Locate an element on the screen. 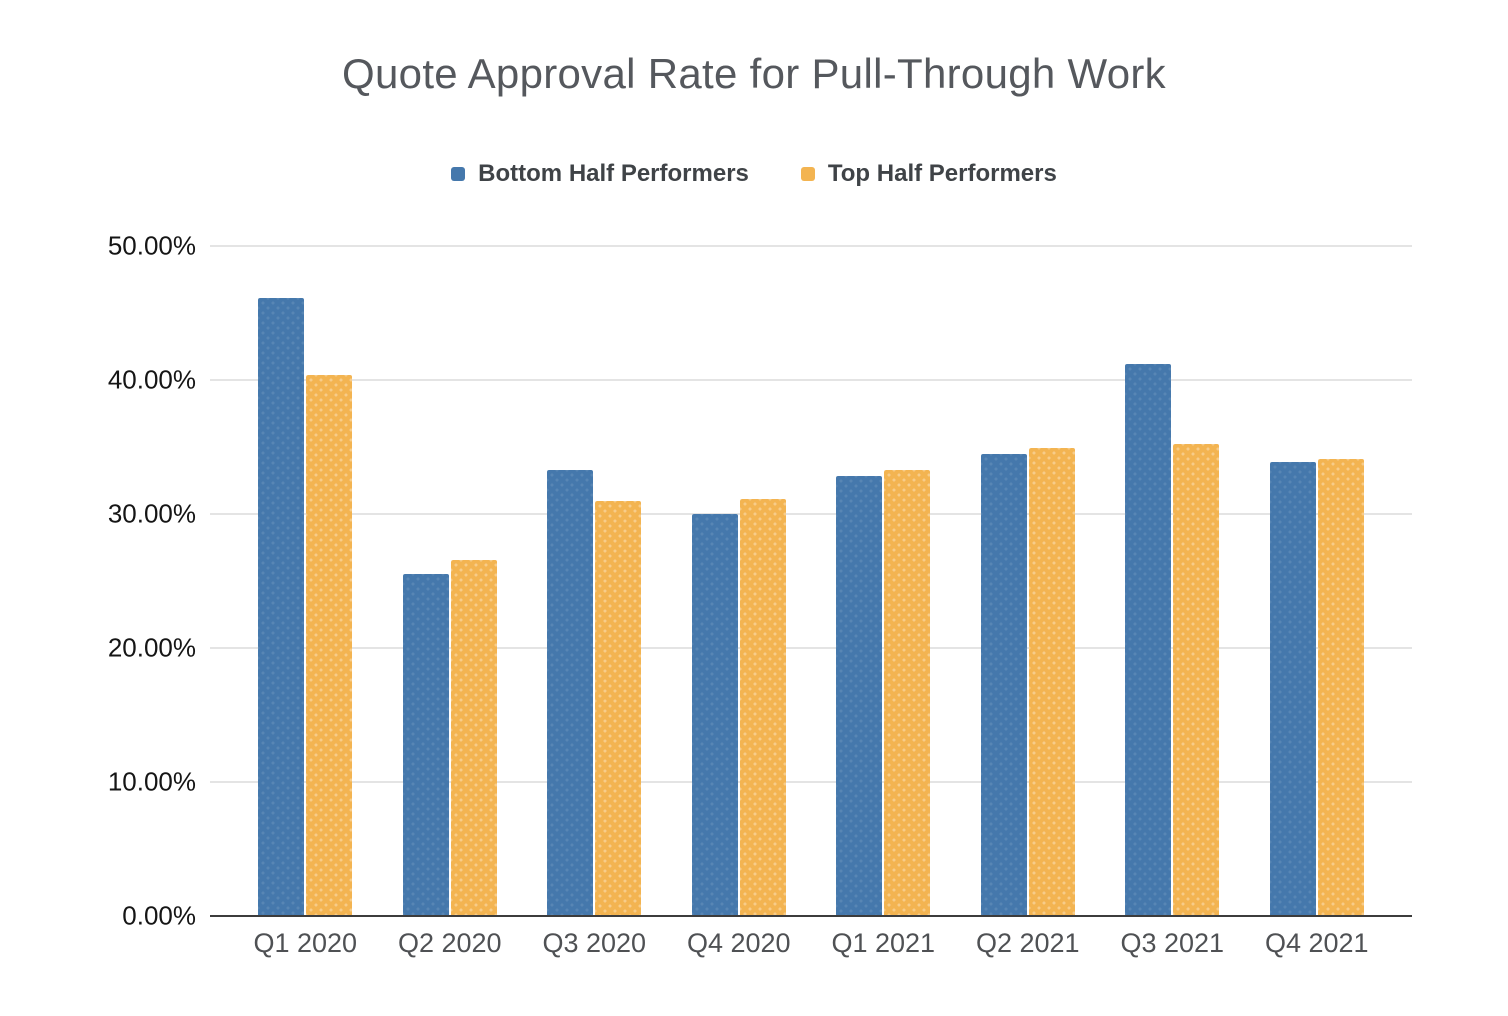 Image resolution: width=1508 pixels, height=1016 pixels. x-axis-line is located at coordinates (811, 916).